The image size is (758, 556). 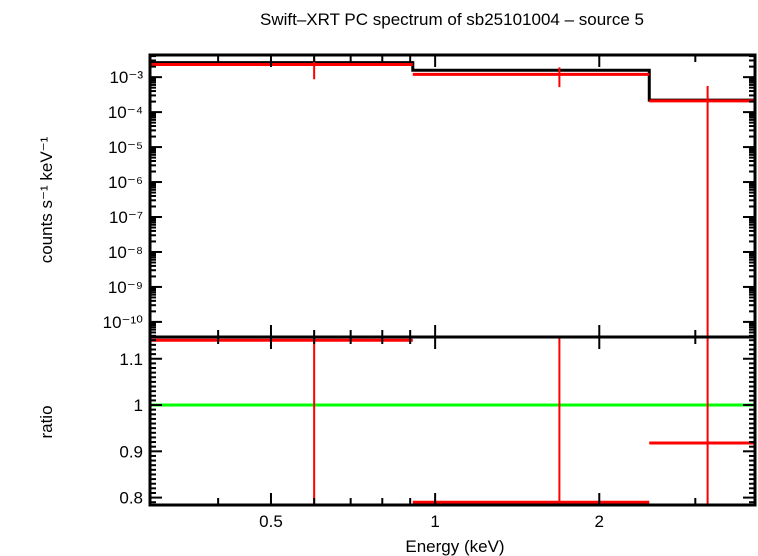 What do you see at coordinates (138, 405) in the screenshot?
I see `y-tick-label: 1` at bounding box center [138, 405].